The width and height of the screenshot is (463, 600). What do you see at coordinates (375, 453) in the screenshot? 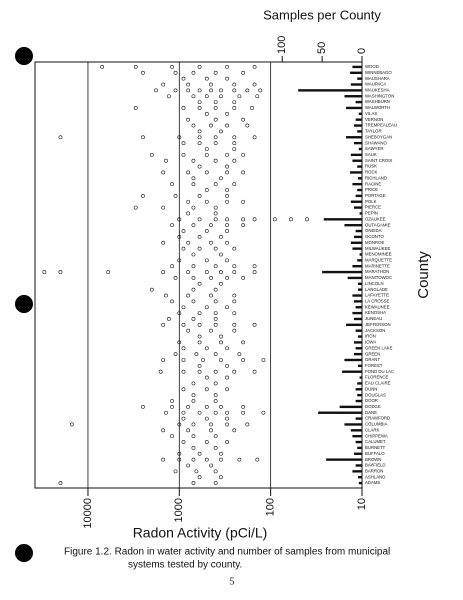
I see `county-label: BUFFALO` at bounding box center [375, 453].